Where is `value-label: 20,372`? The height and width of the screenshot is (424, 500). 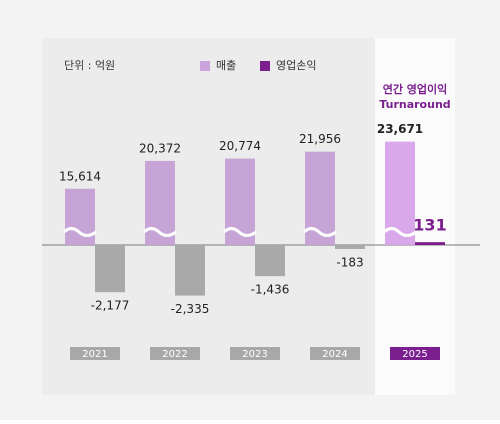
value-label: 20,372 is located at coordinates (160, 148).